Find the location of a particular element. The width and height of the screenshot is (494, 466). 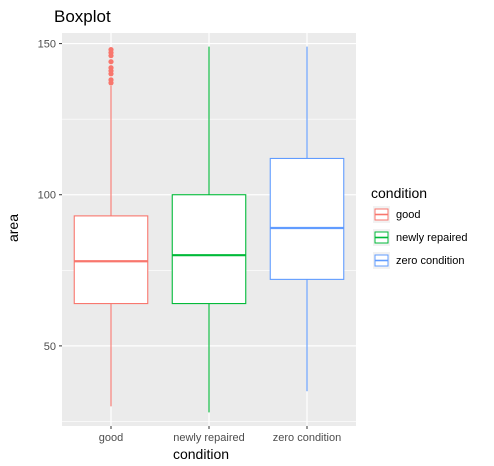

legend-label: good is located at coordinates (408, 215).